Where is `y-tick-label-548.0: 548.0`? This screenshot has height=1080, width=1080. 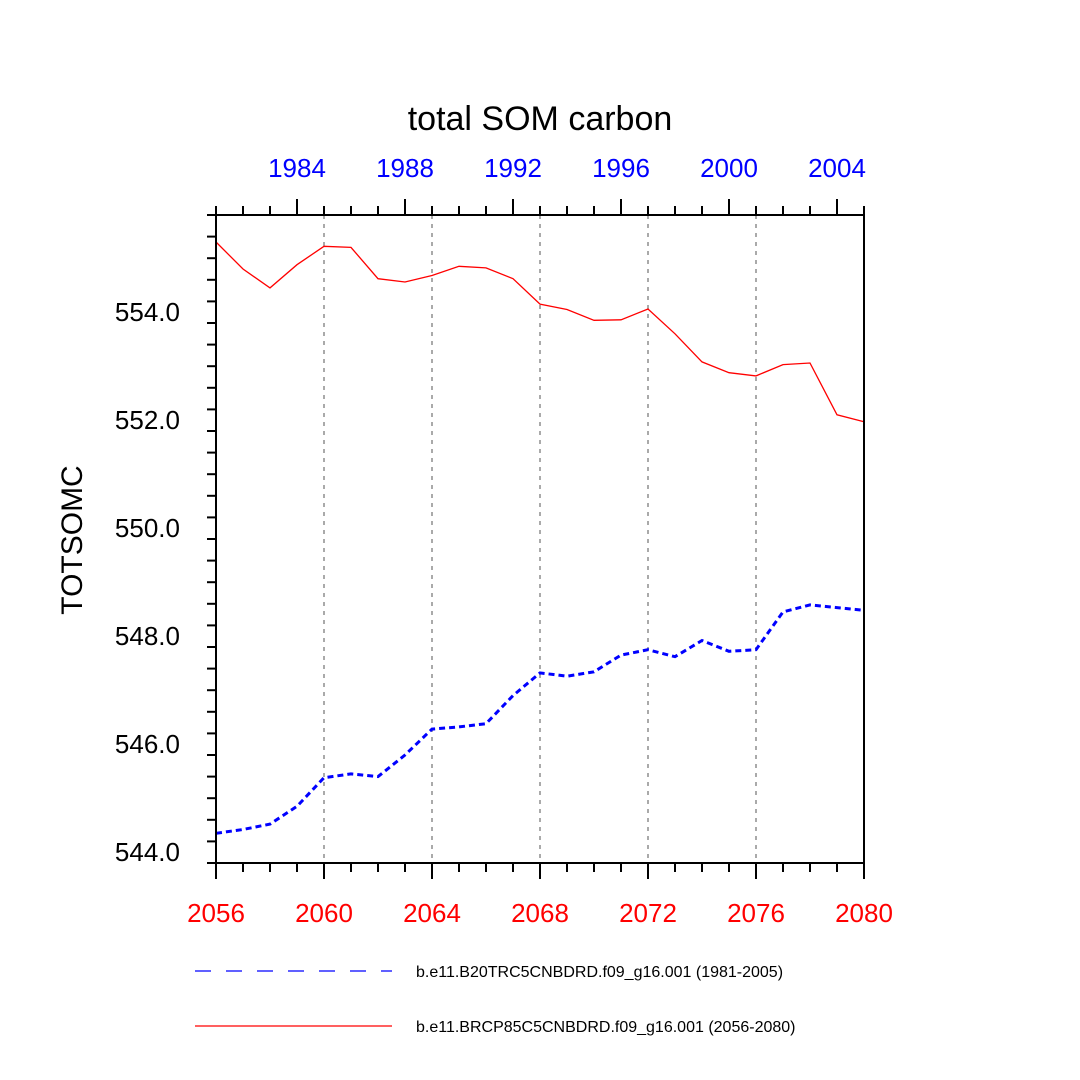 y-tick-label-548.0: 548.0 is located at coordinates (147, 636).